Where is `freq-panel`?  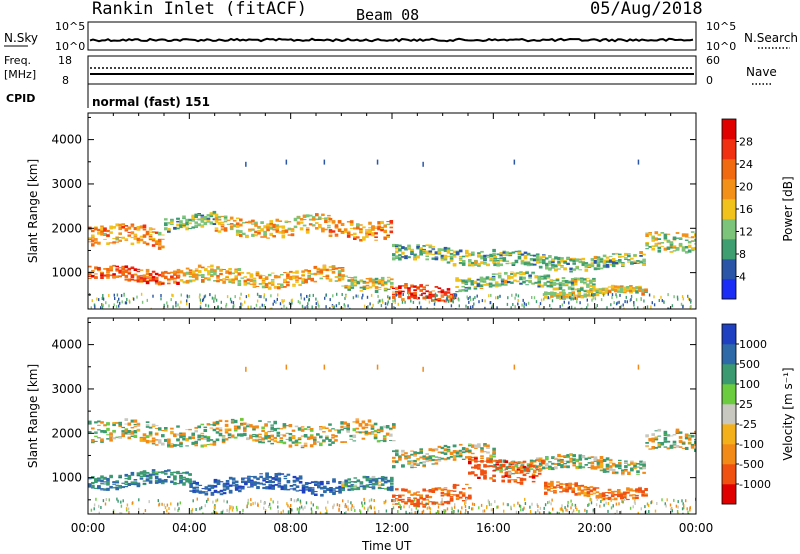 freq-panel is located at coordinates (392, 70).